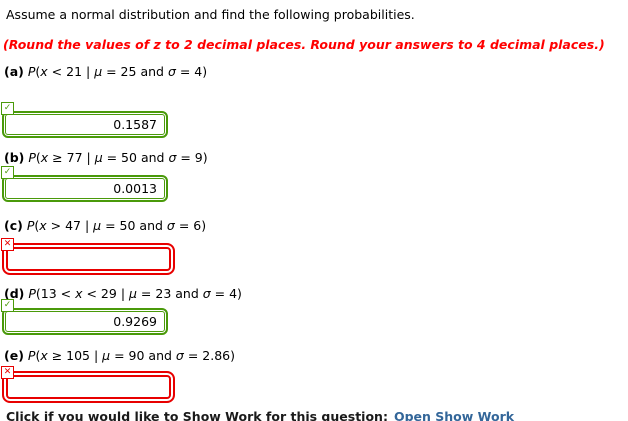 The width and height of the screenshot is (628, 421). What do you see at coordinates (85, 188) in the screenshot?
I see `part-b-answer-input: 0.0013` at bounding box center [85, 188].